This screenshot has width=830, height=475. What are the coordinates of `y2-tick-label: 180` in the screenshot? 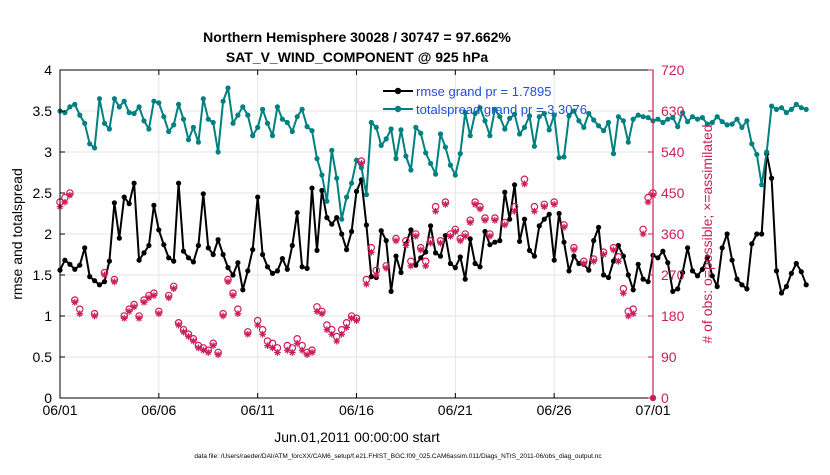 It's located at (673, 316).